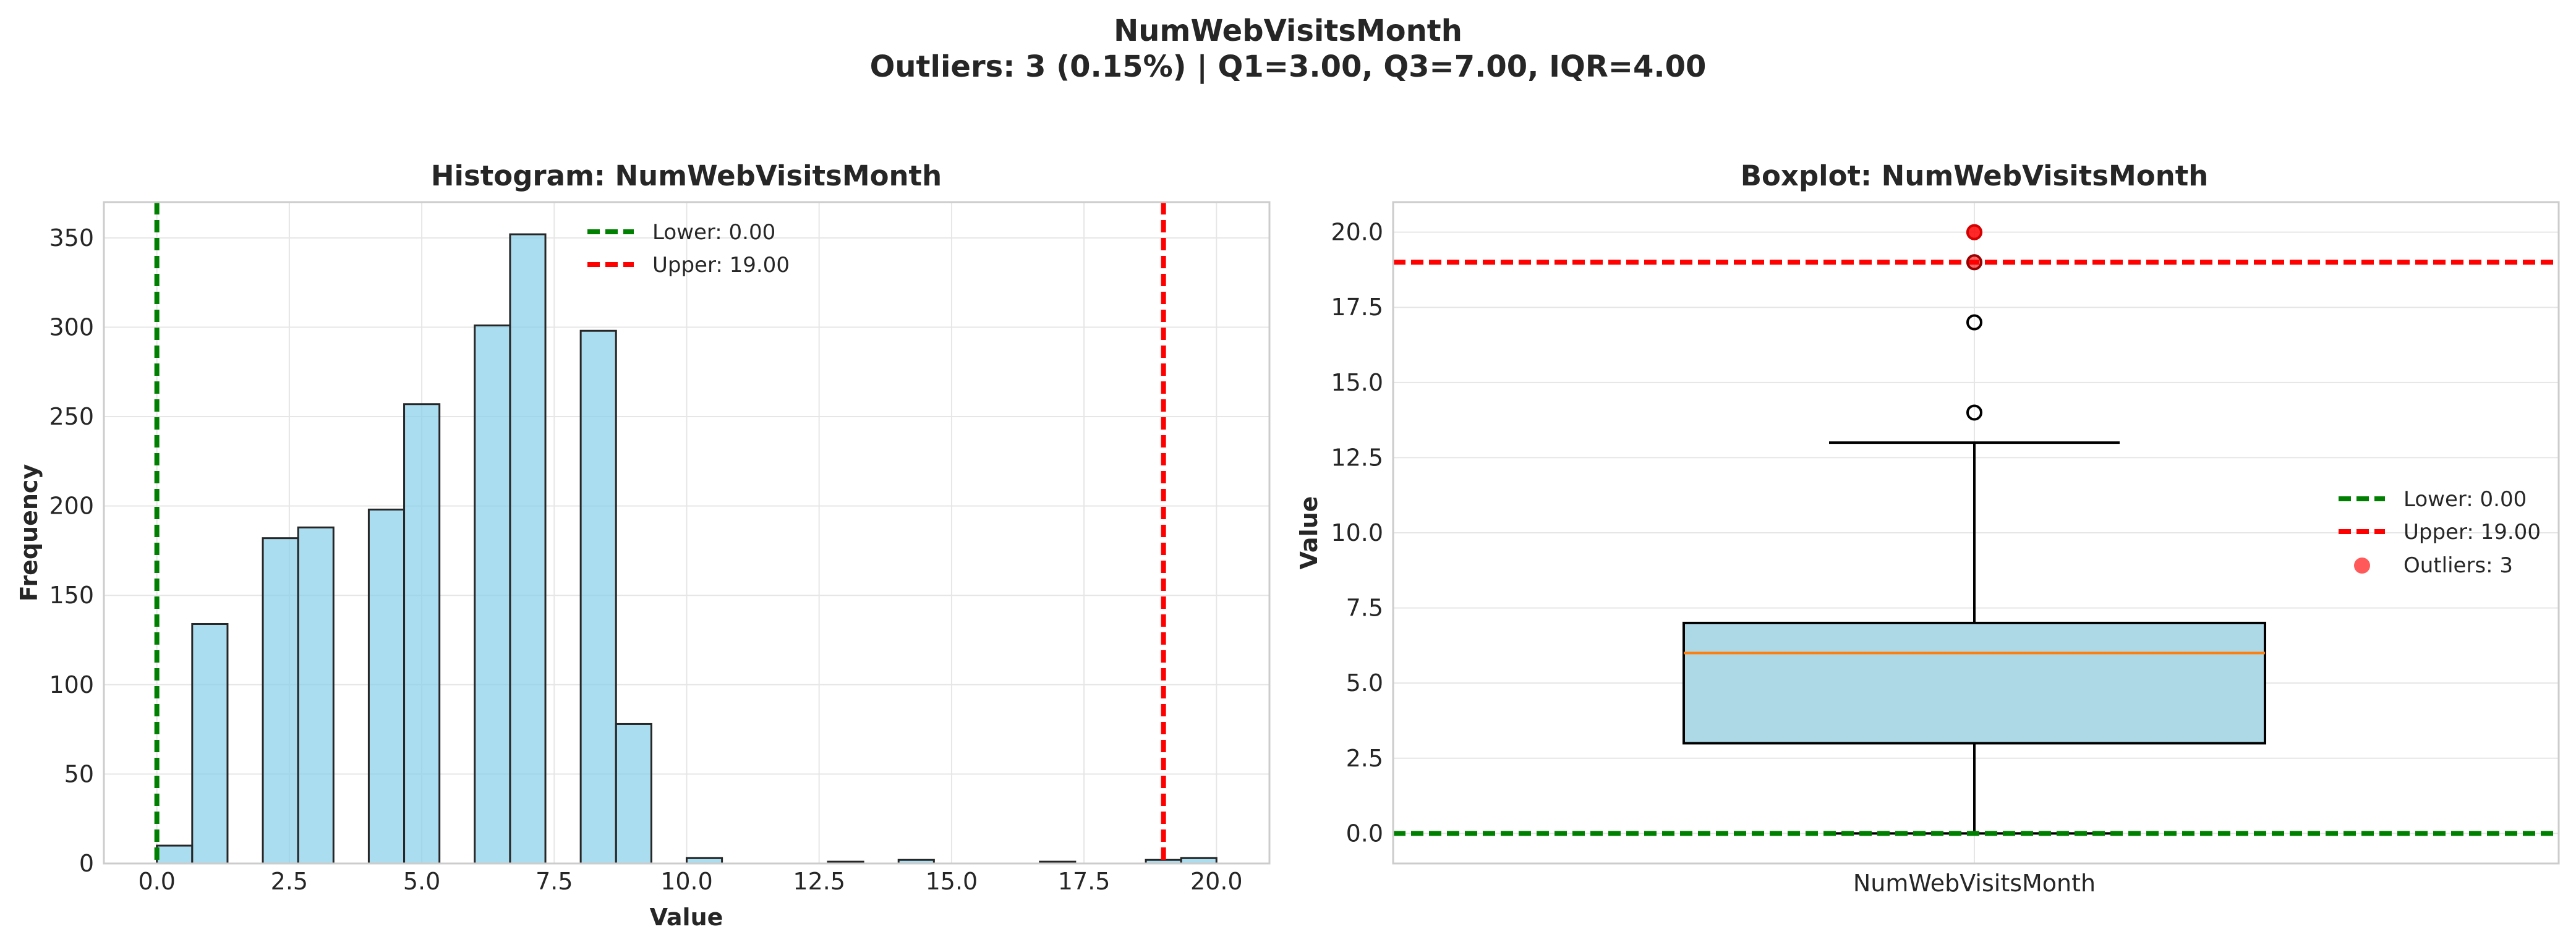  What do you see at coordinates (1084, 881) in the screenshot?
I see `histogram-x-tick-label: 17.5` at bounding box center [1084, 881].